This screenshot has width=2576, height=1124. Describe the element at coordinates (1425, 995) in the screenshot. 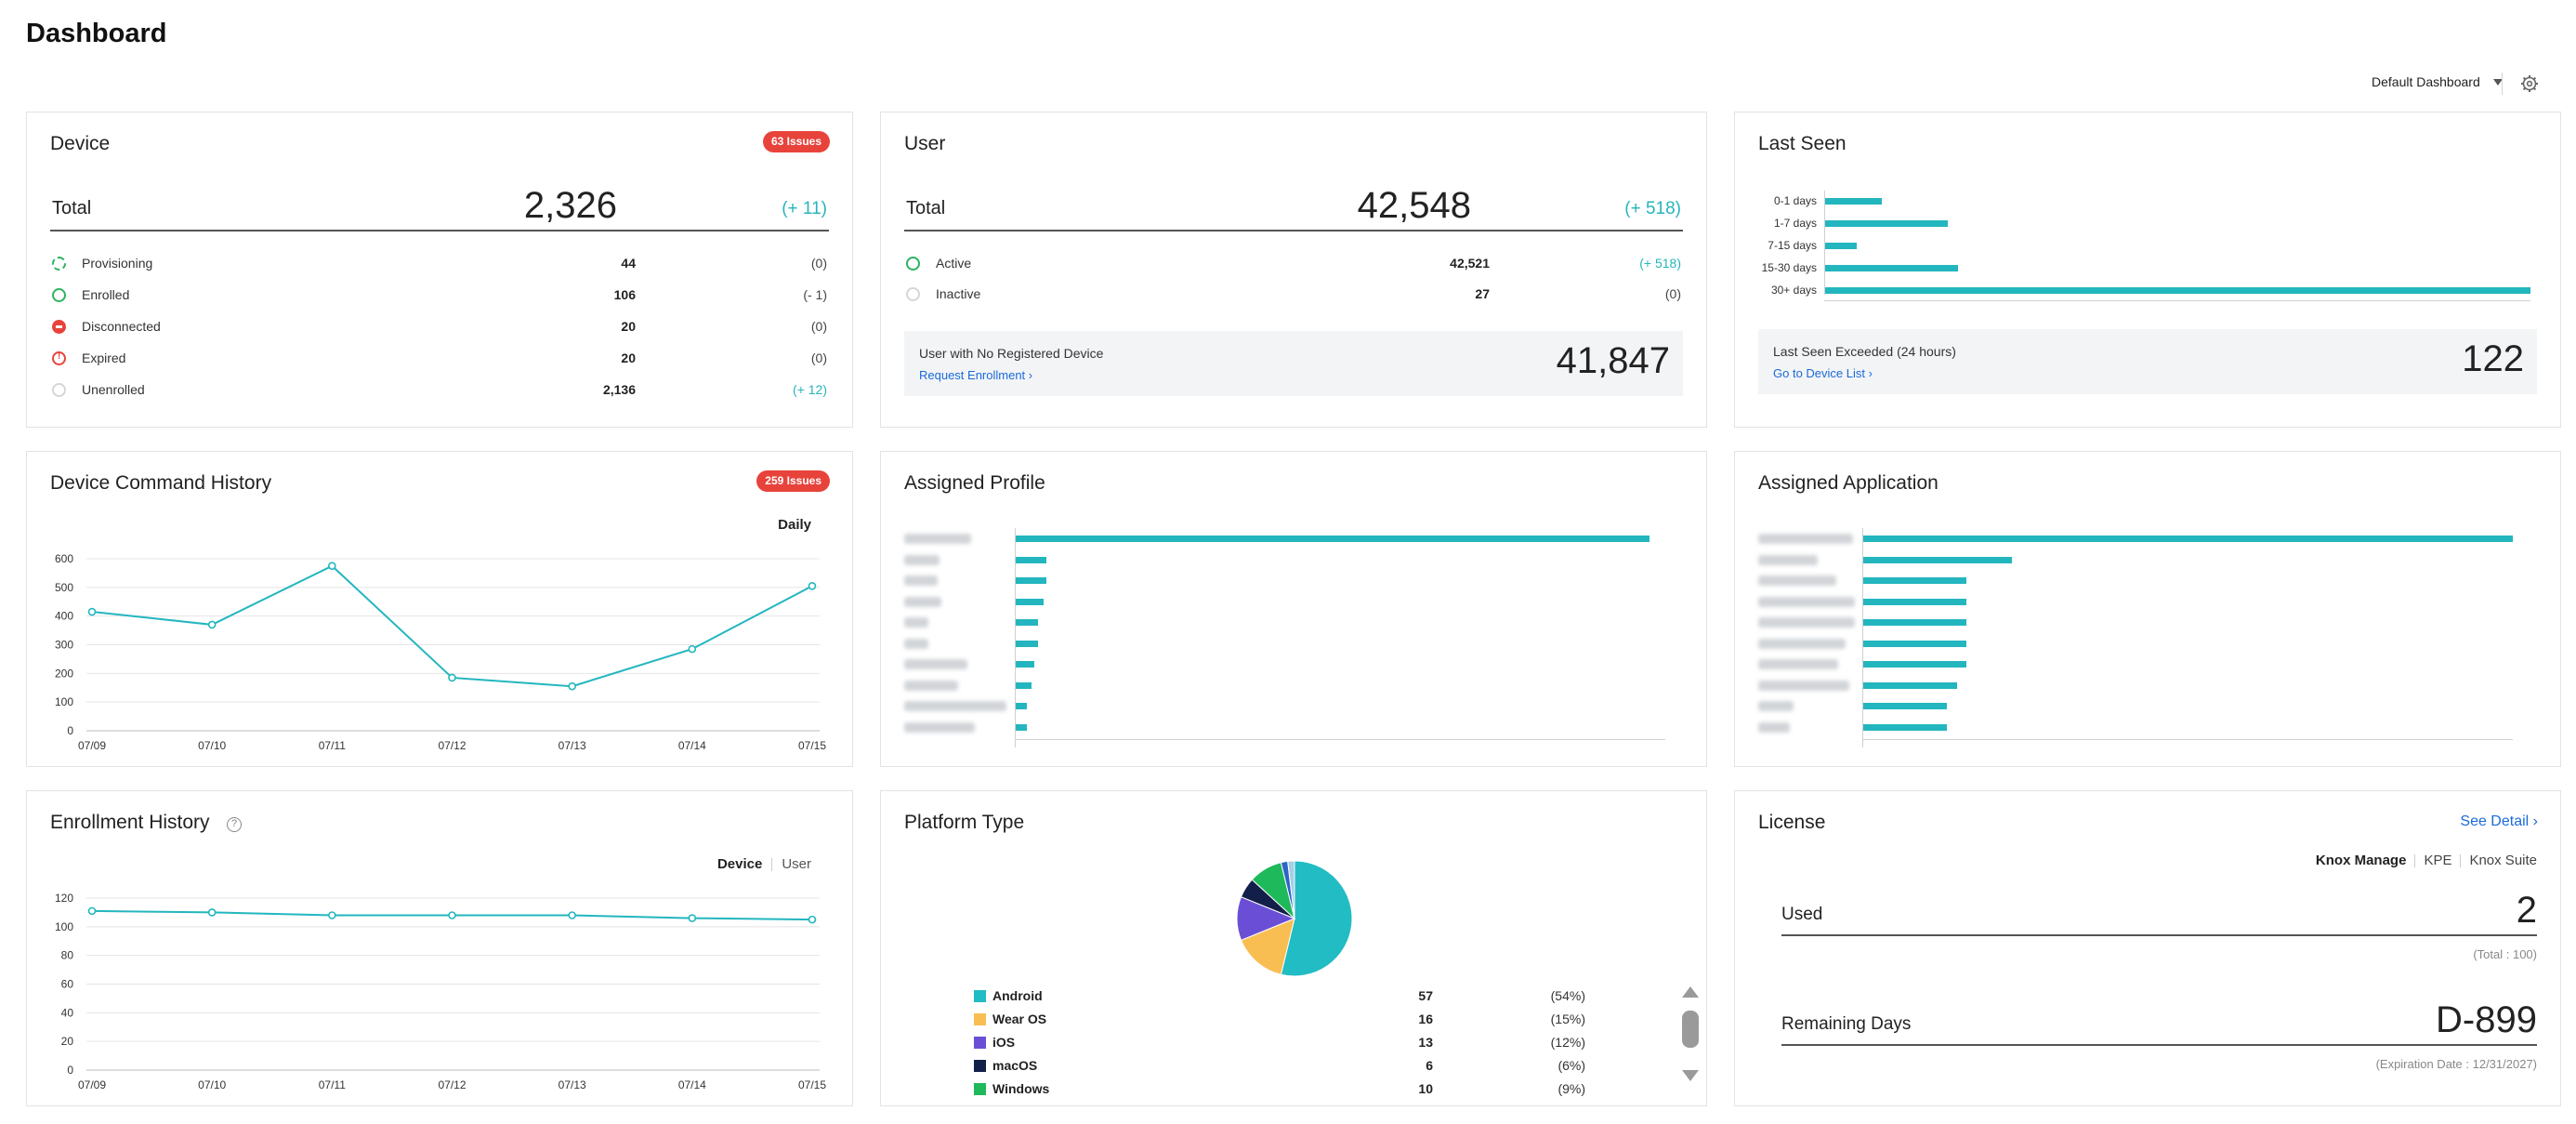

I see `legend-count: 57` at that location.